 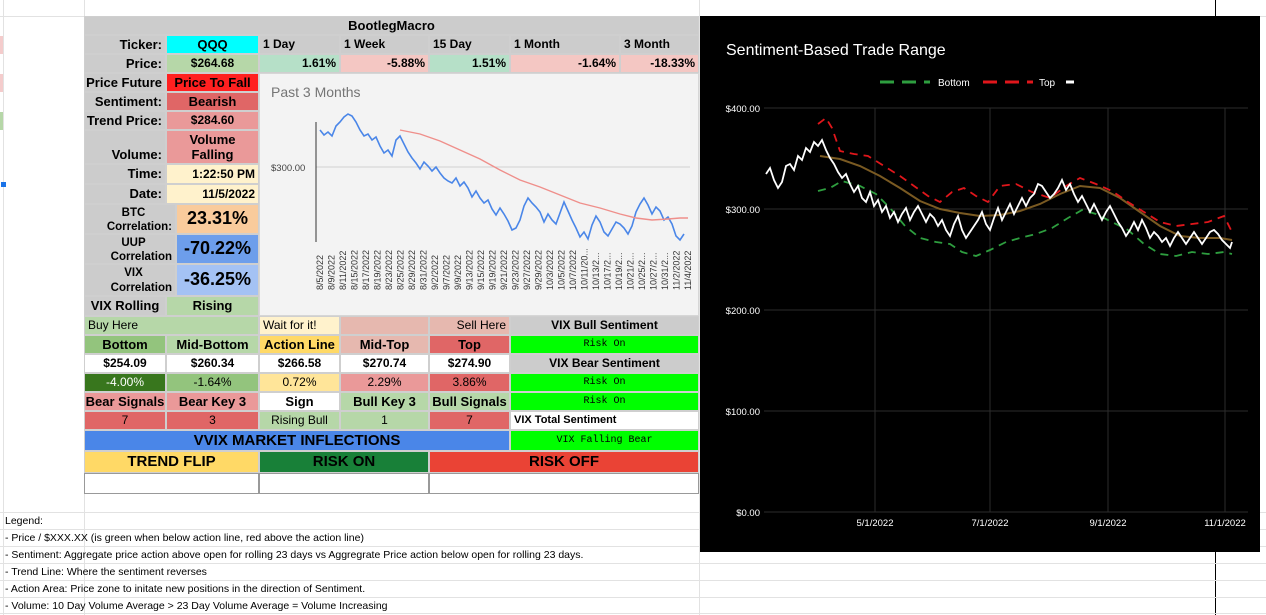 I want to click on change-3month: -18.33%, so click(x=659, y=63).